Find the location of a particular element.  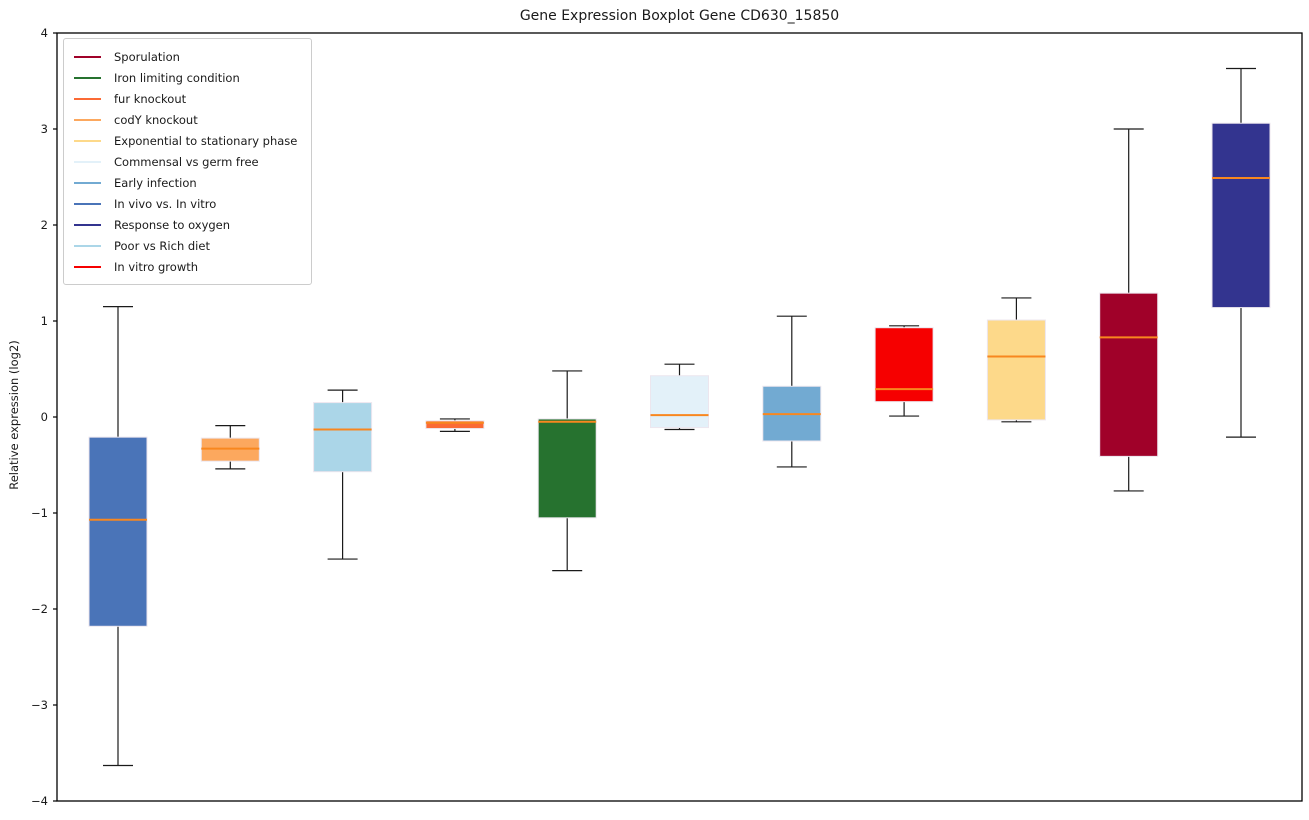

y-tick-label: −3 is located at coordinates (39, 705).